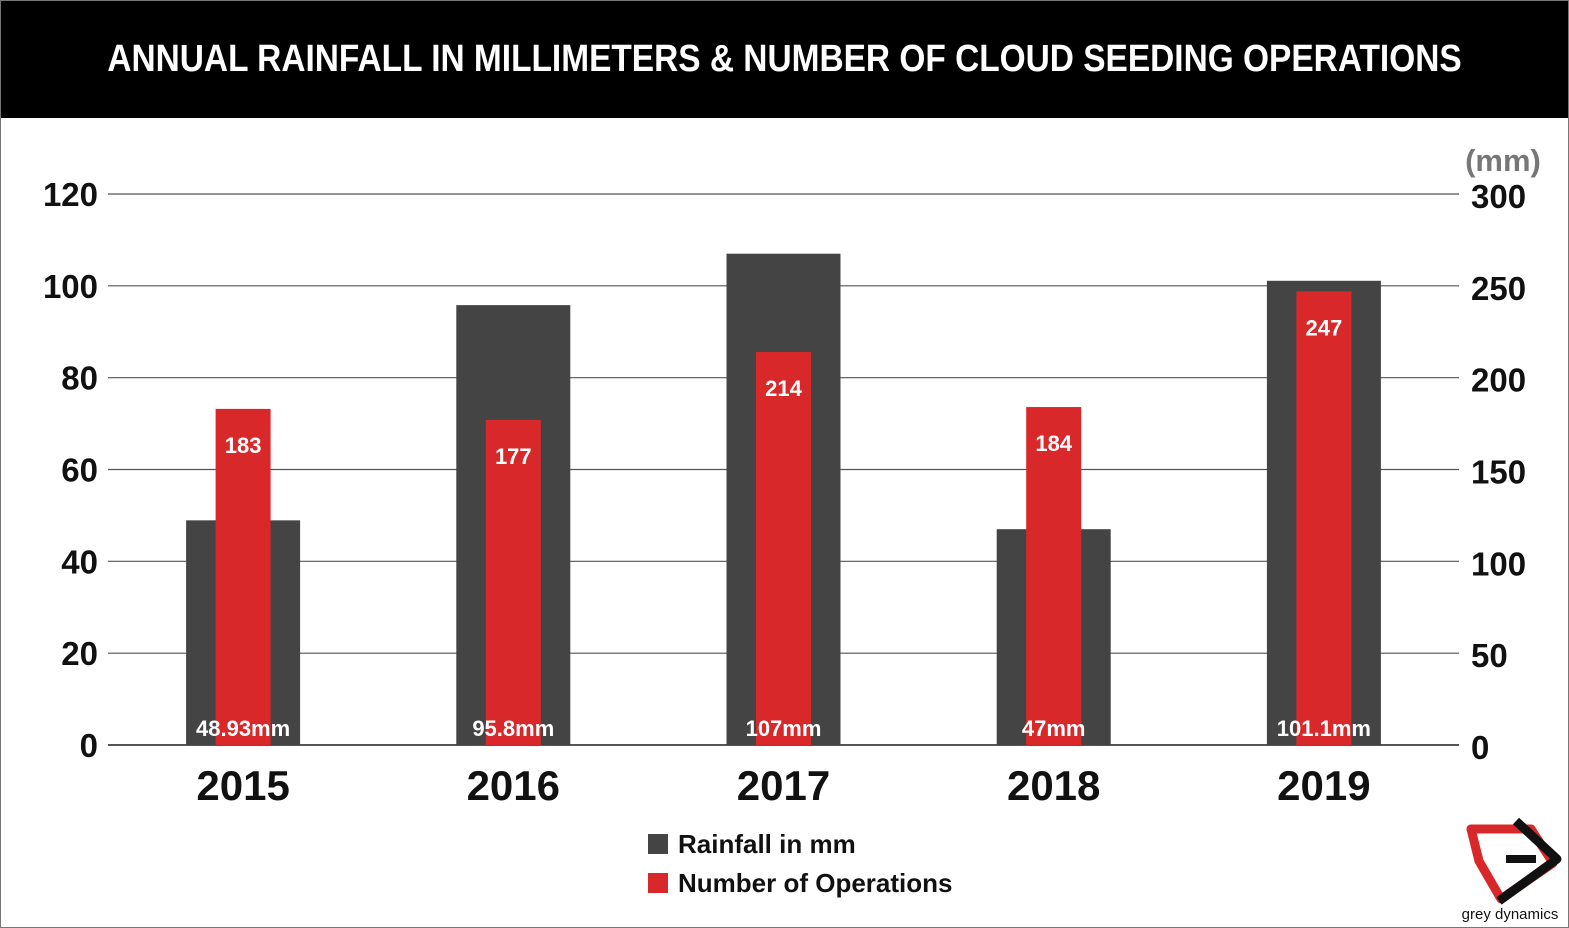 Image resolution: width=1569 pixels, height=928 pixels. What do you see at coordinates (513, 728) in the screenshot?
I see `data-label-rainfall: 95.8mm` at bounding box center [513, 728].